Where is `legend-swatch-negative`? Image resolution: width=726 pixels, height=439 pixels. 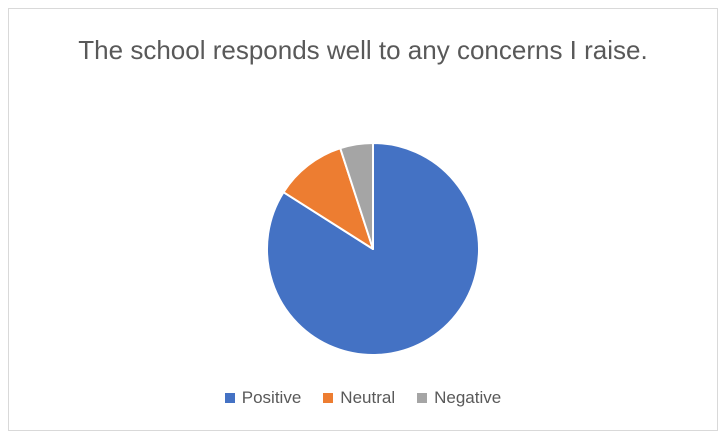 legend-swatch-negative is located at coordinates (422, 398).